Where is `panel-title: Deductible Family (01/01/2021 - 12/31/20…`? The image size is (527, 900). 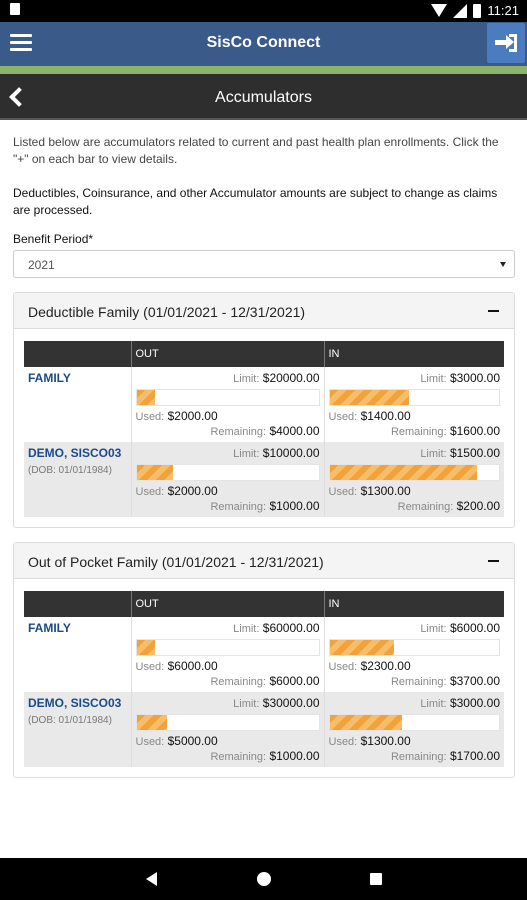
panel-title: Deductible Family (01/01/2021 - 12/31/20… is located at coordinates (167, 312).